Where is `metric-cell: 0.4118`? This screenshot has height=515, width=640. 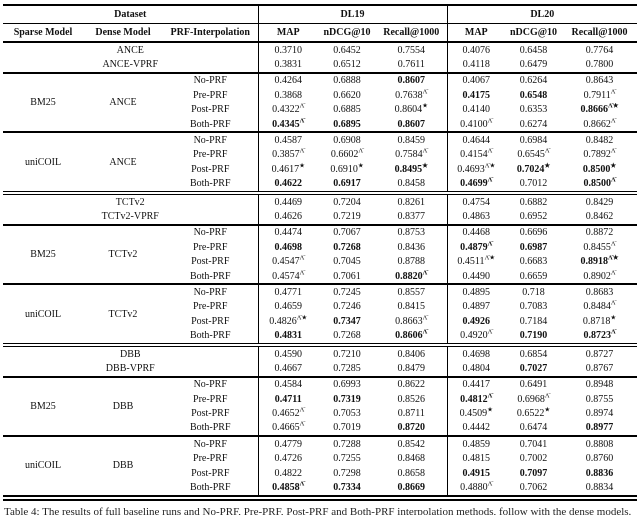 metric-cell: 0.4118 is located at coordinates (476, 65).